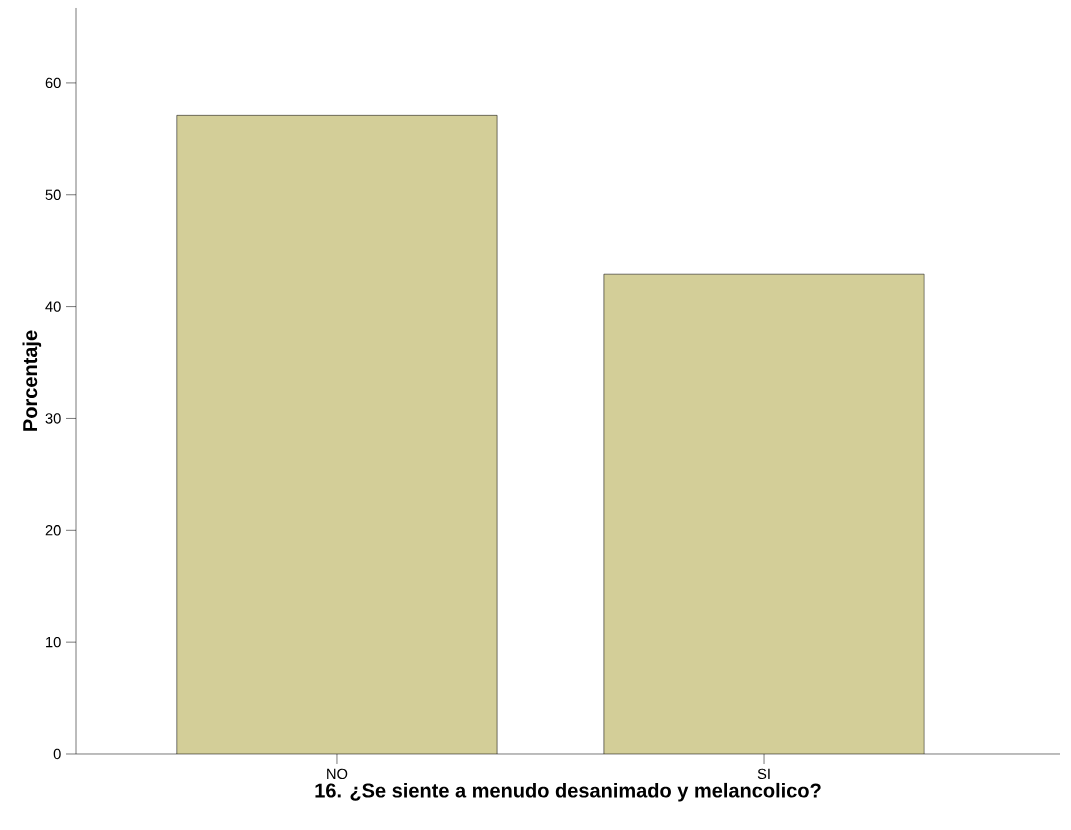  Describe the element at coordinates (53, 194) in the screenshot. I see `y-tick-label: 50` at that location.